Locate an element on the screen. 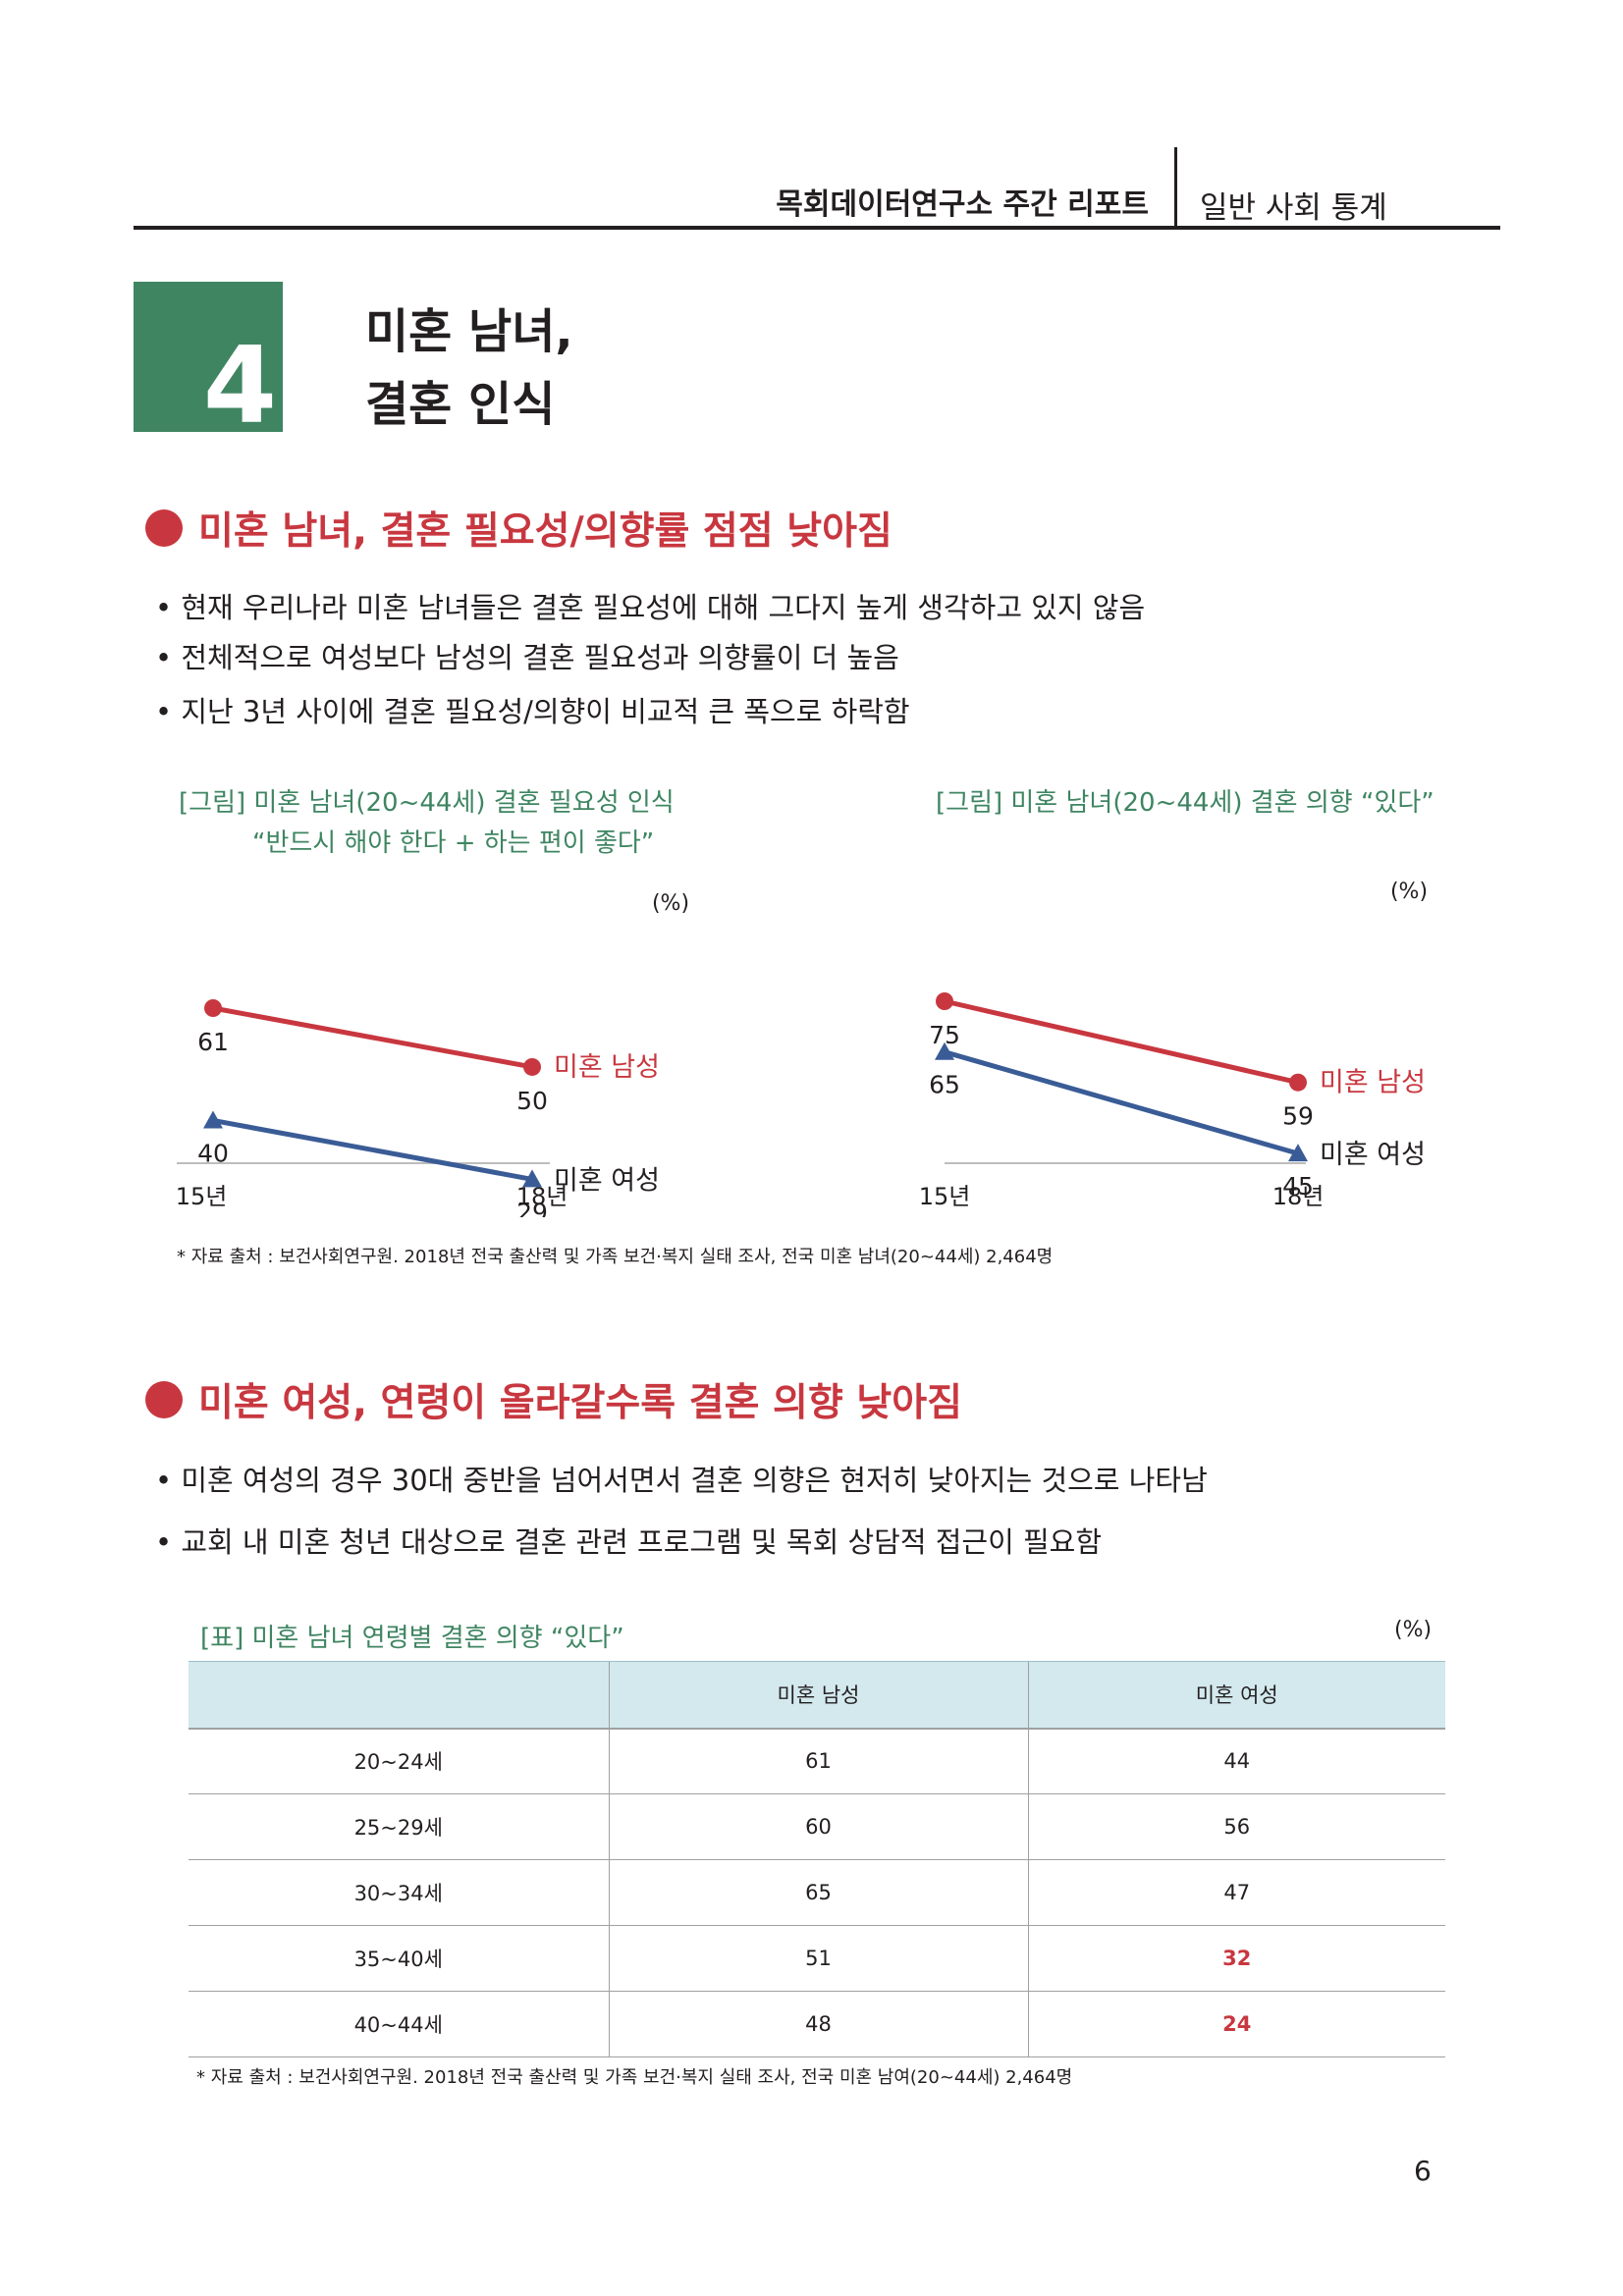 Image resolution: width=1623 pixels, height=2296 pixels. chart1-caption: [그림] 미혼 남녀(20~44세) 결혼 필요성 인식 is located at coordinates (427, 803).